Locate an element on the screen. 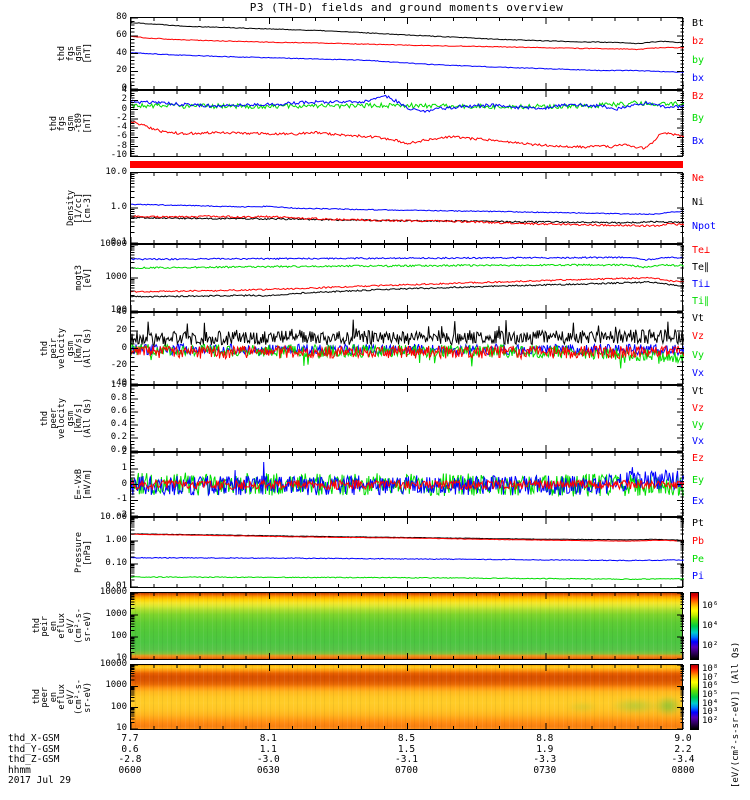 Image resolution: width=750 pixels, height=800 pixels. y-tick-label: 0.6 is located at coordinates (118, 411).